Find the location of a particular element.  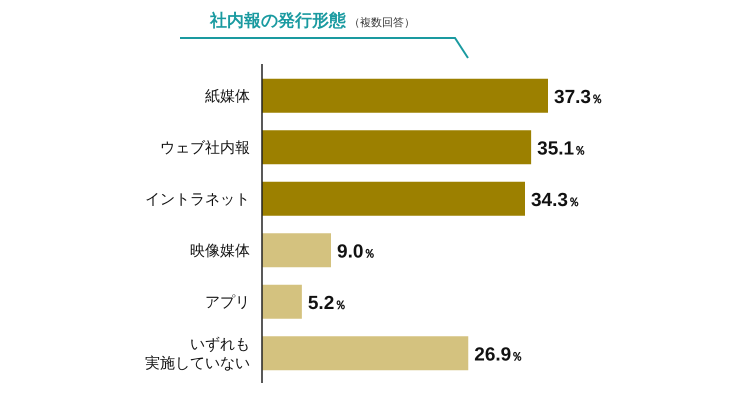

chart-subtitle: （複数回答） is located at coordinates (382, 22).